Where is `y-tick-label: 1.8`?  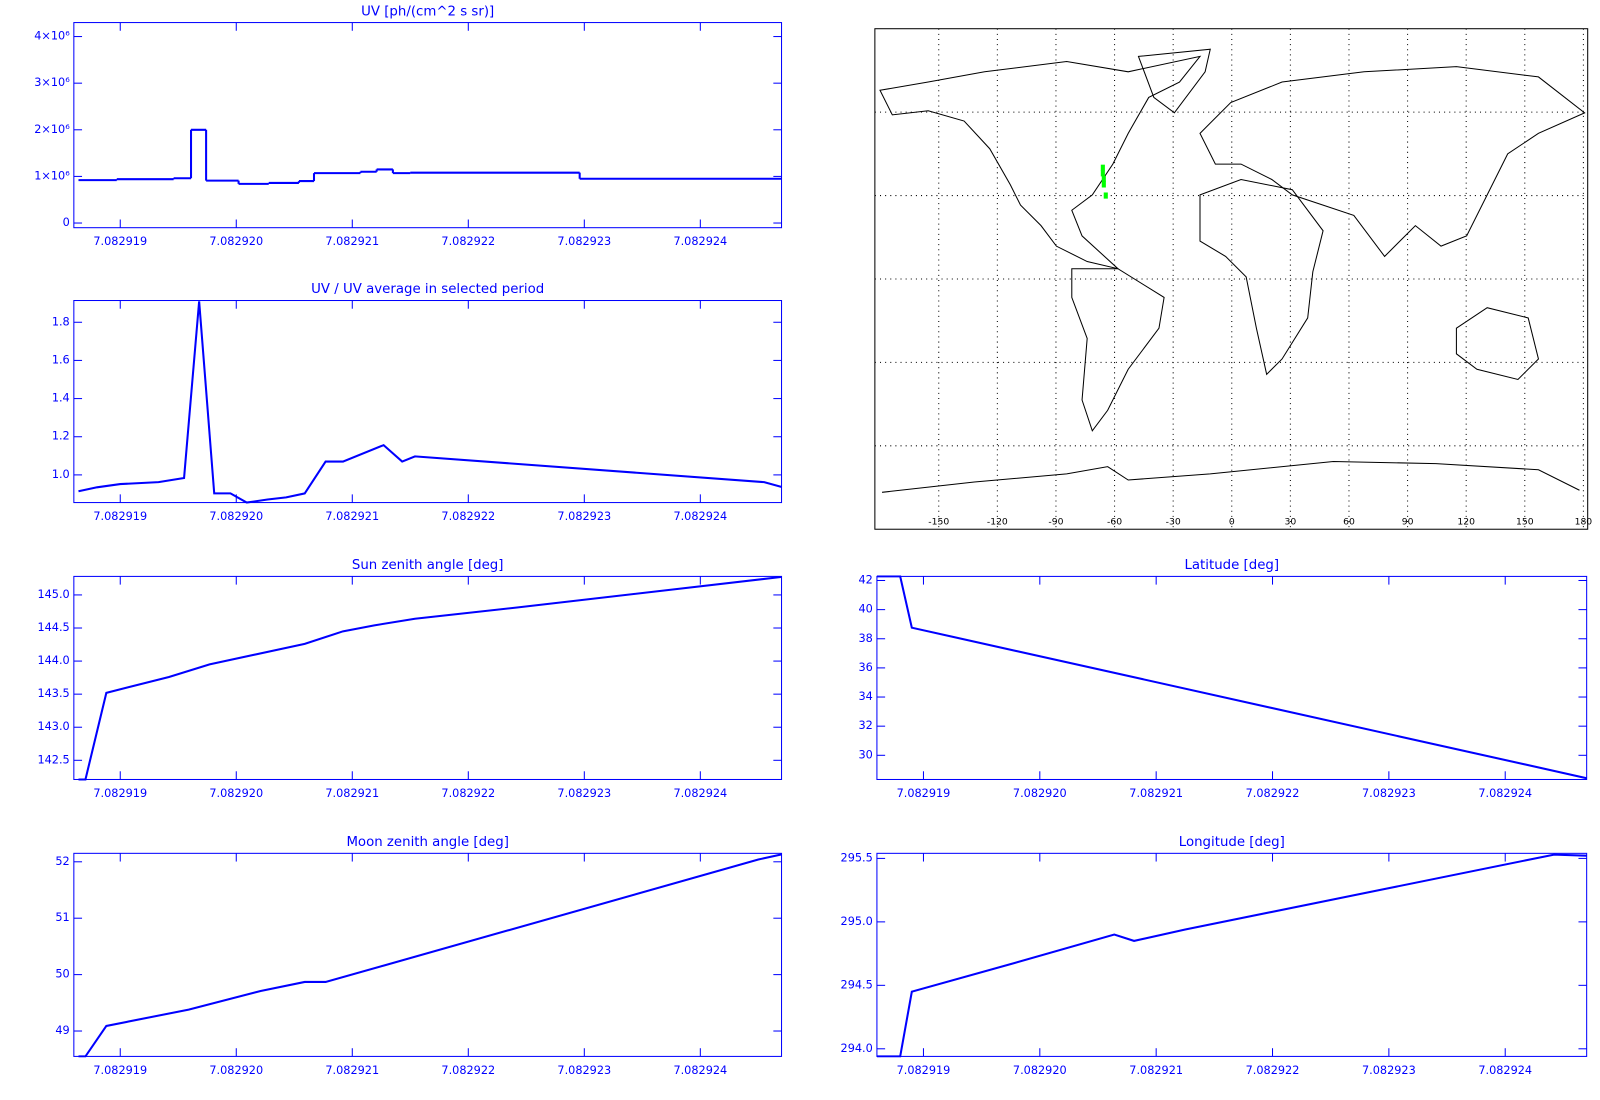 y-tick-label: 1.8 is located at coordinates (61, 321).